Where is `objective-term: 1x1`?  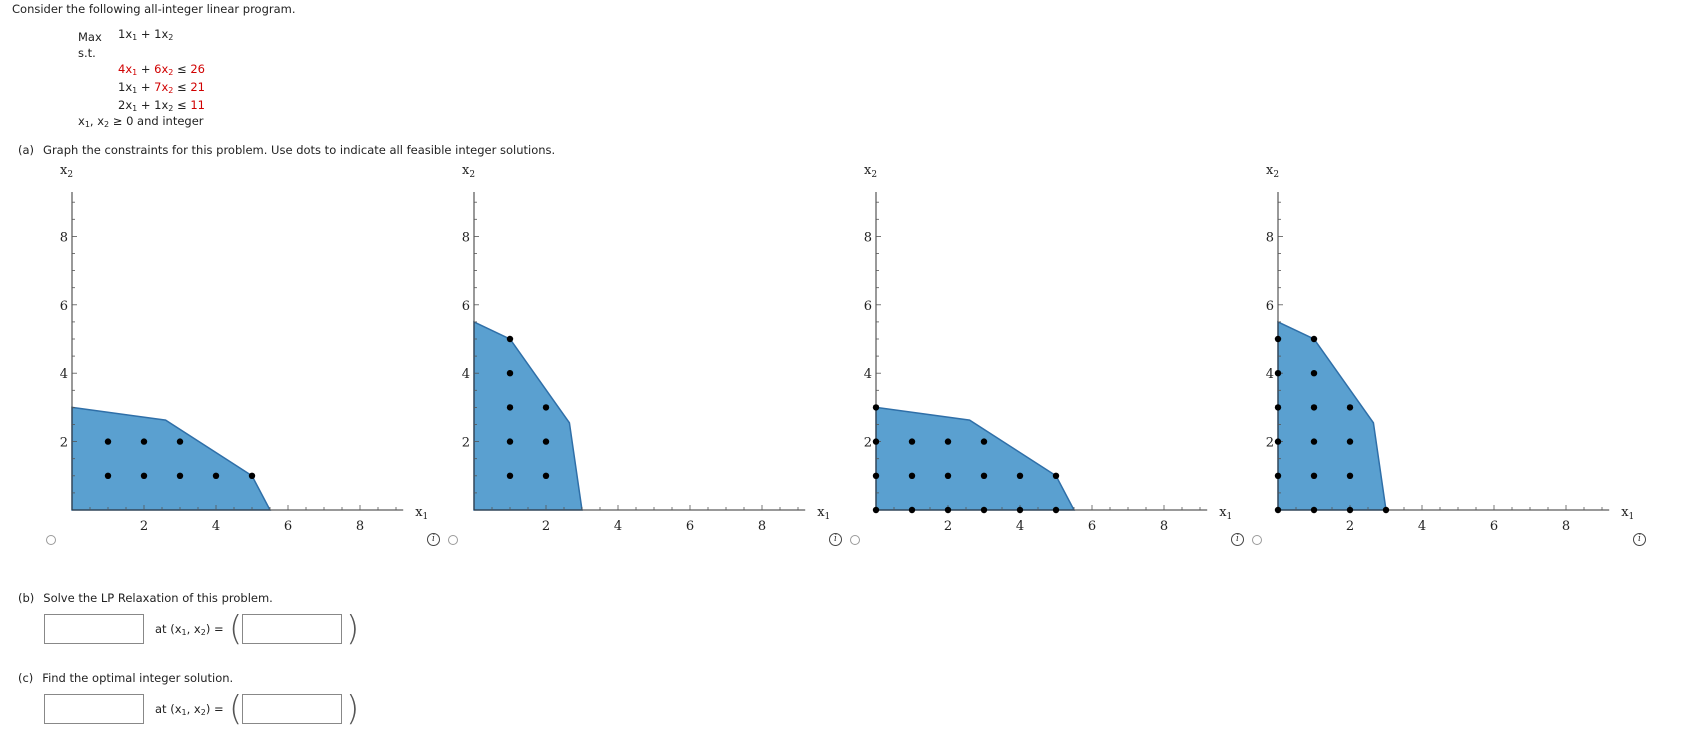 objective-term: 1x1 is located at coordinates (128, 34).